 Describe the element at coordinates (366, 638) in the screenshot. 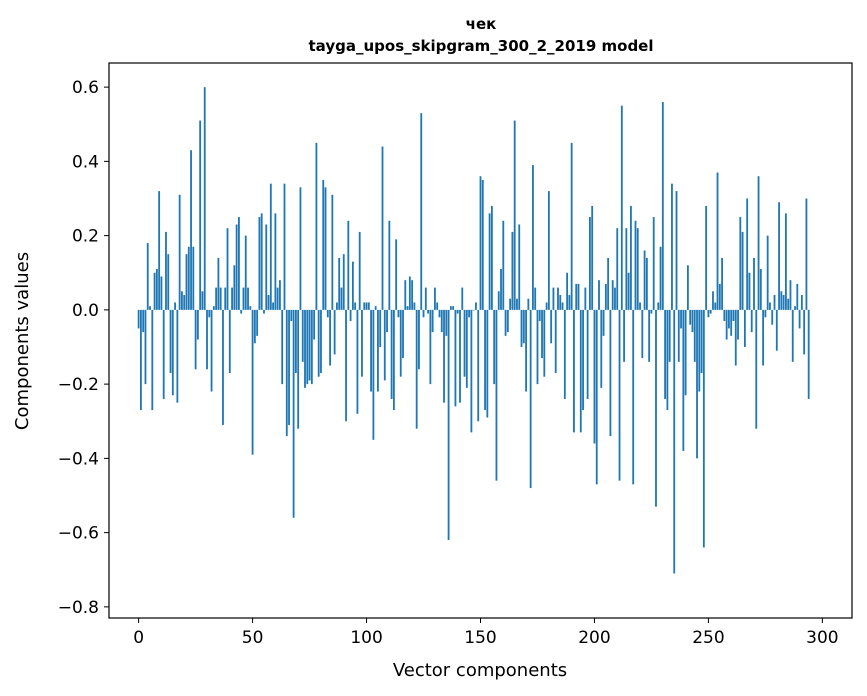

I see `x-tick-label-100: 100` at that location.